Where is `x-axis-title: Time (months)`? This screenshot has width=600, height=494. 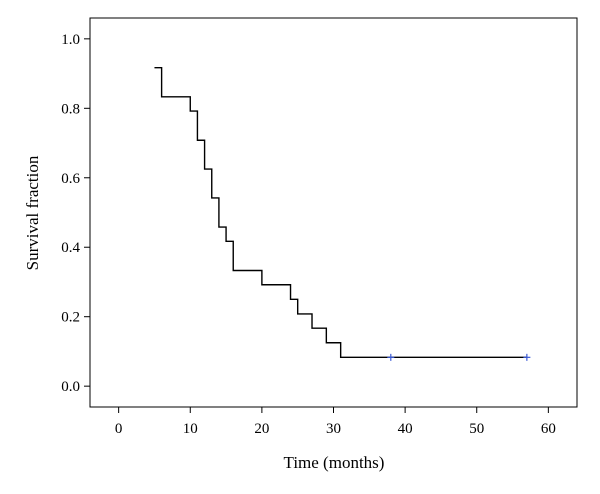
x-axis-title: Time (months) is located at coordinates (334, 462).